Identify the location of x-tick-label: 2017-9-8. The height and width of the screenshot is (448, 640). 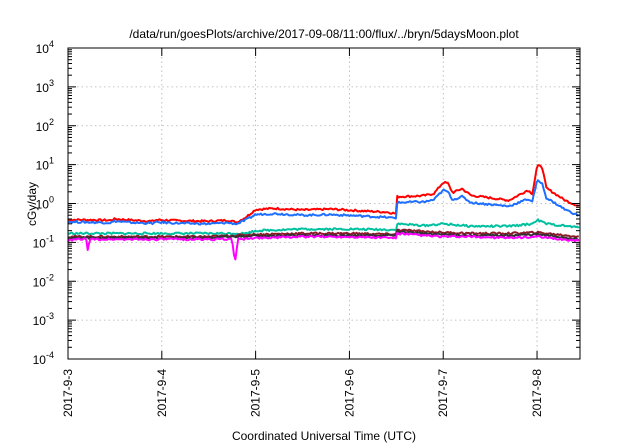
(537, 393).